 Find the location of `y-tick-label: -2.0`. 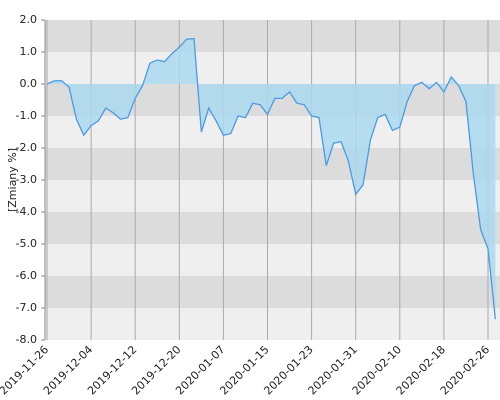

y-tick-label: -2.0 is located at coordinates (26, 147).